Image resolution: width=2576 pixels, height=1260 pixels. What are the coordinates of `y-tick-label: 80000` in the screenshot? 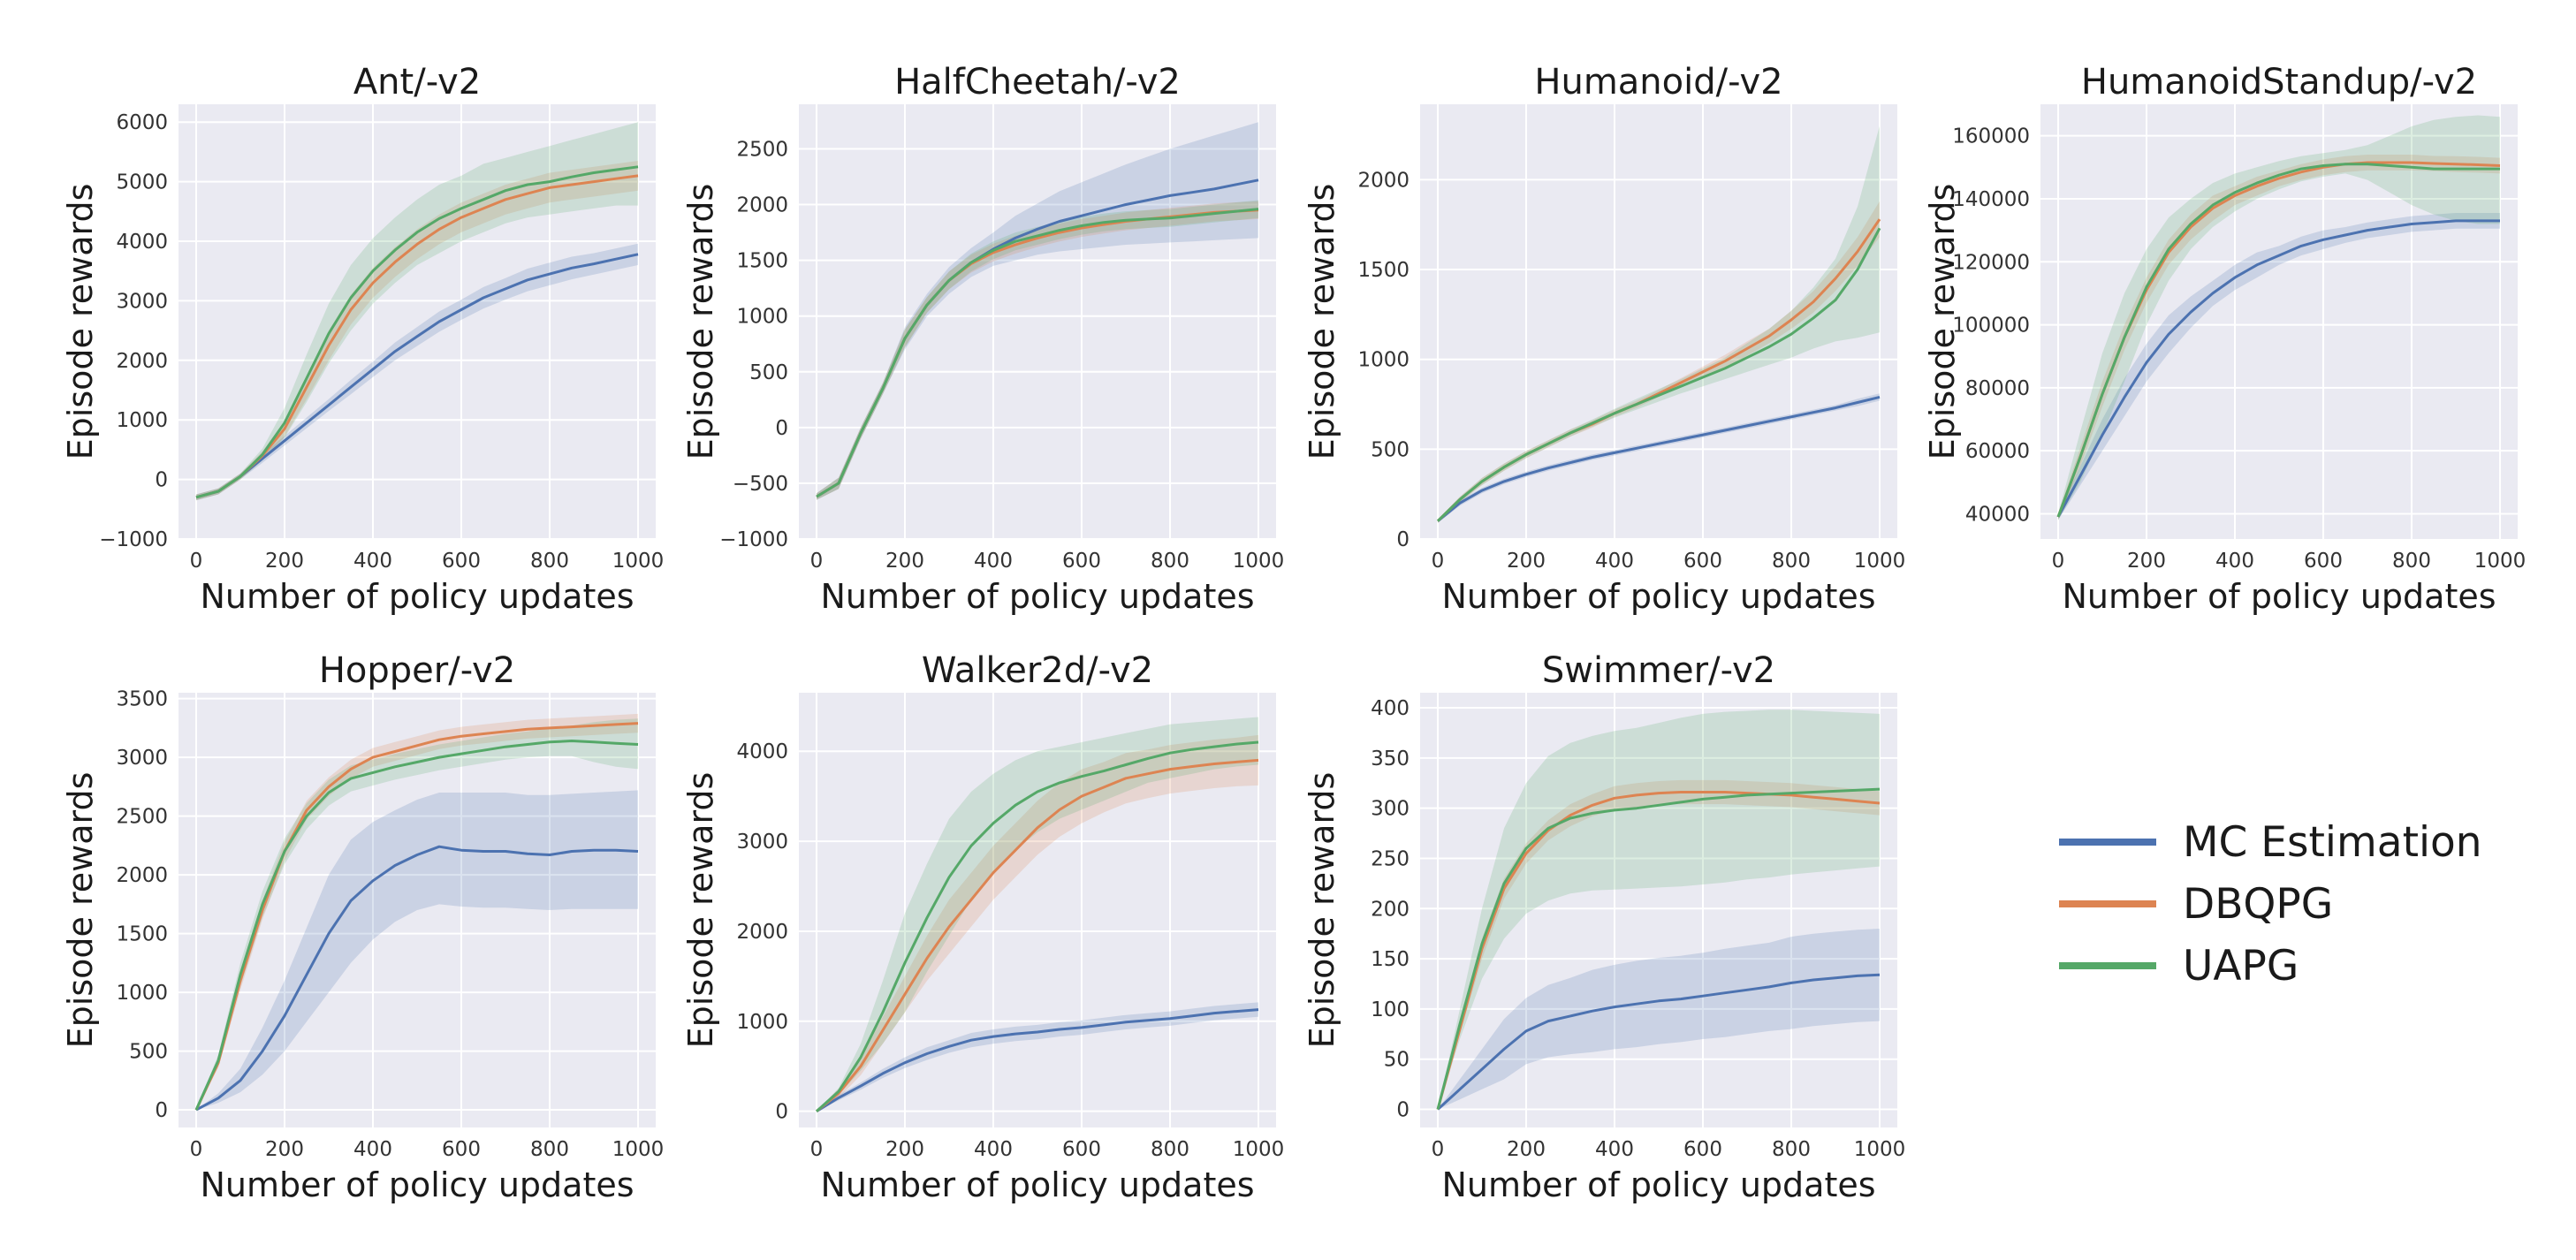 It's located at (1998, 388).